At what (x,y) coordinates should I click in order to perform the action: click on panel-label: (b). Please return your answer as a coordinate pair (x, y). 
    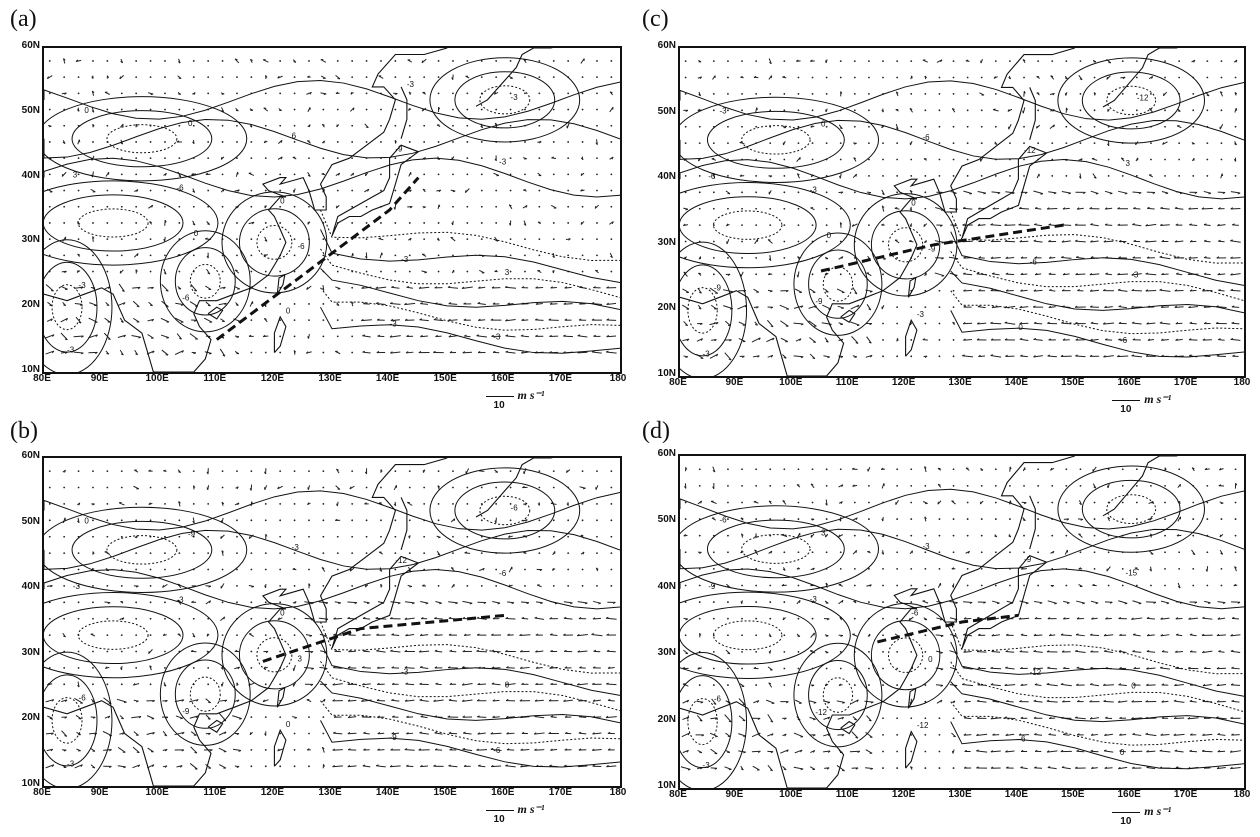
    Looking at the image, I should click on (24, 431).